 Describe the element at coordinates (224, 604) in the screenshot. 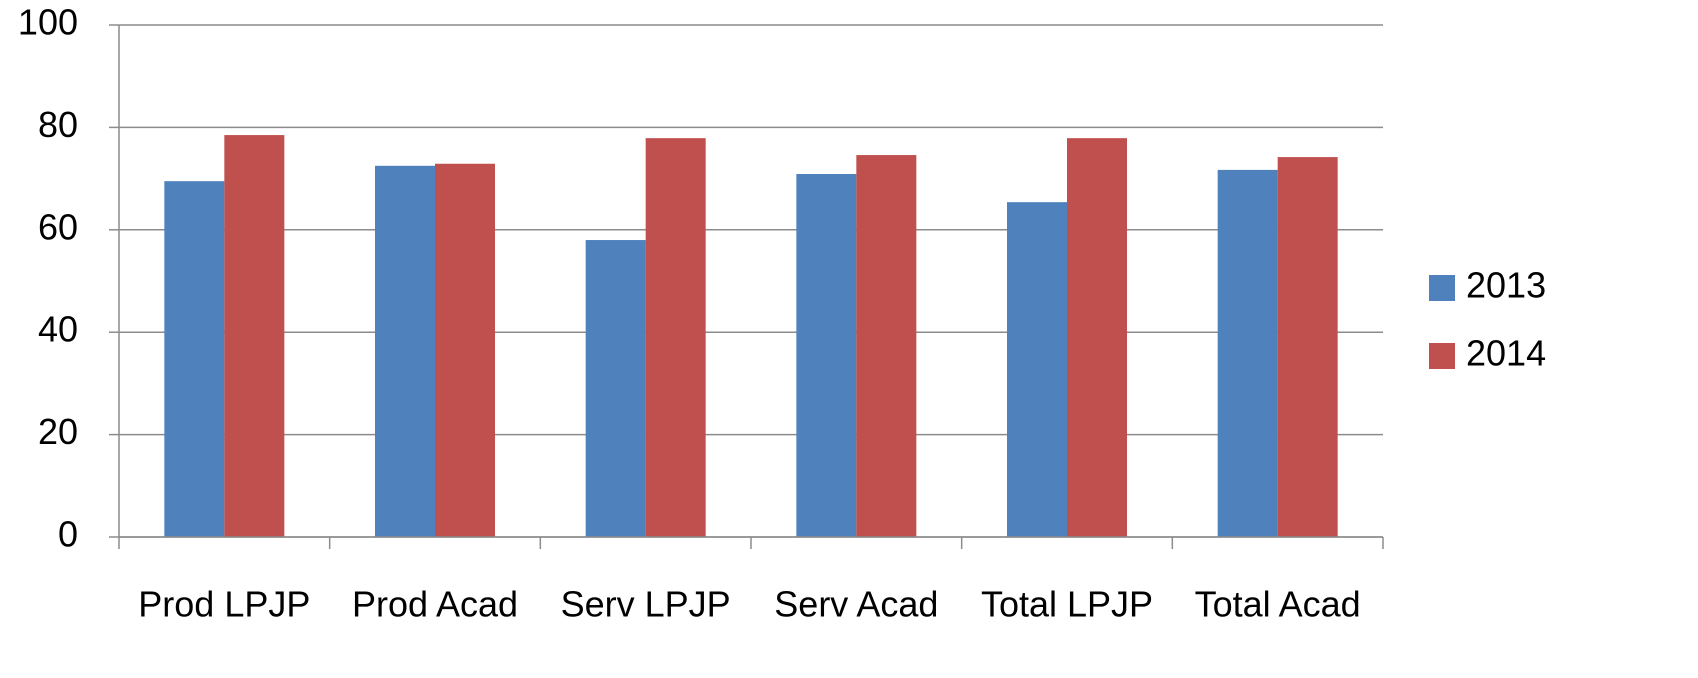

I see `x-tick-label: Prod LPJP` at that location.